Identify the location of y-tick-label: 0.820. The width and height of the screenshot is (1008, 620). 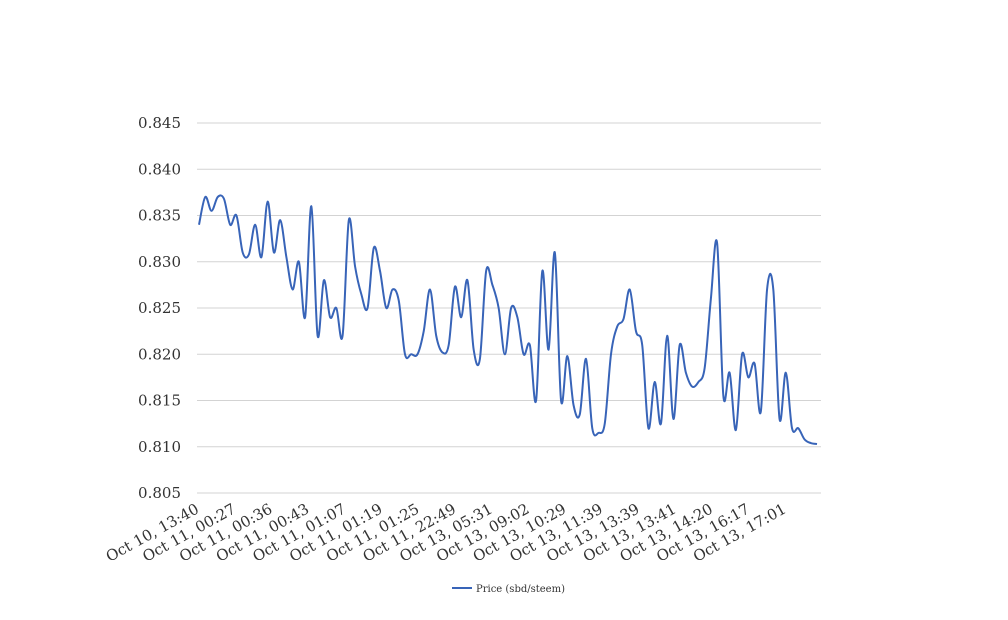
(159, 354).